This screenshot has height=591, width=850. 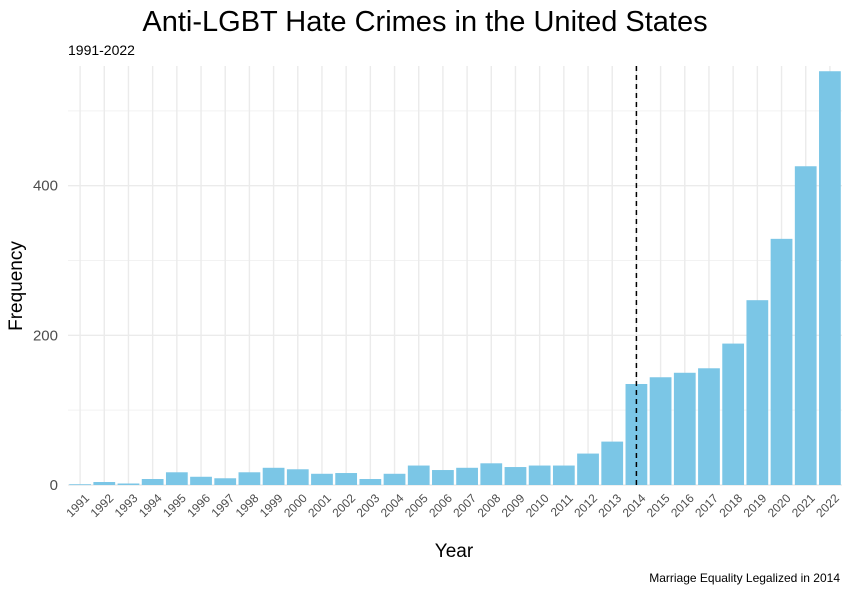 What do you see at coordinates (370, 482) in the screenshot?
I see `bar-2003` at bounding box center [370, 482].